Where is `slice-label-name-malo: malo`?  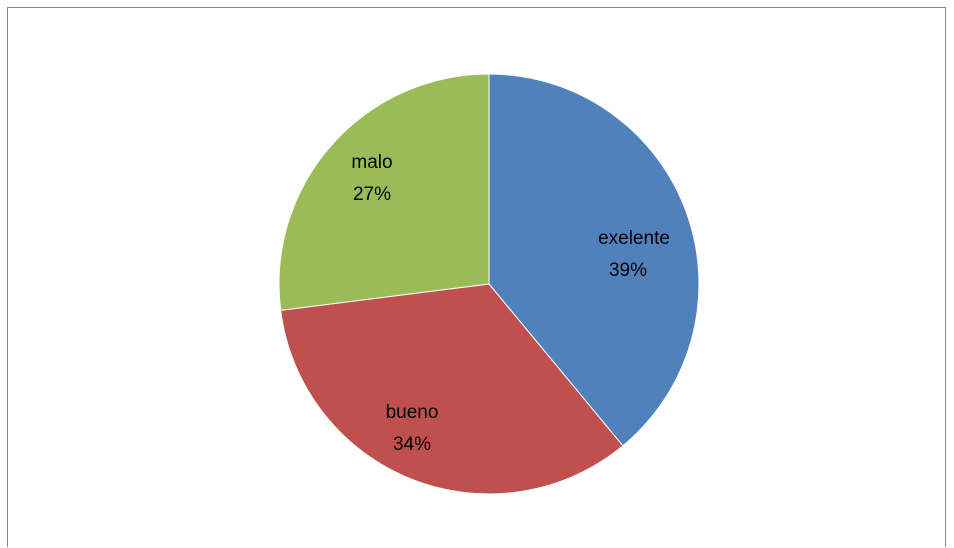 slice-label-name-malo: malo is located at coordinates (371, 162).